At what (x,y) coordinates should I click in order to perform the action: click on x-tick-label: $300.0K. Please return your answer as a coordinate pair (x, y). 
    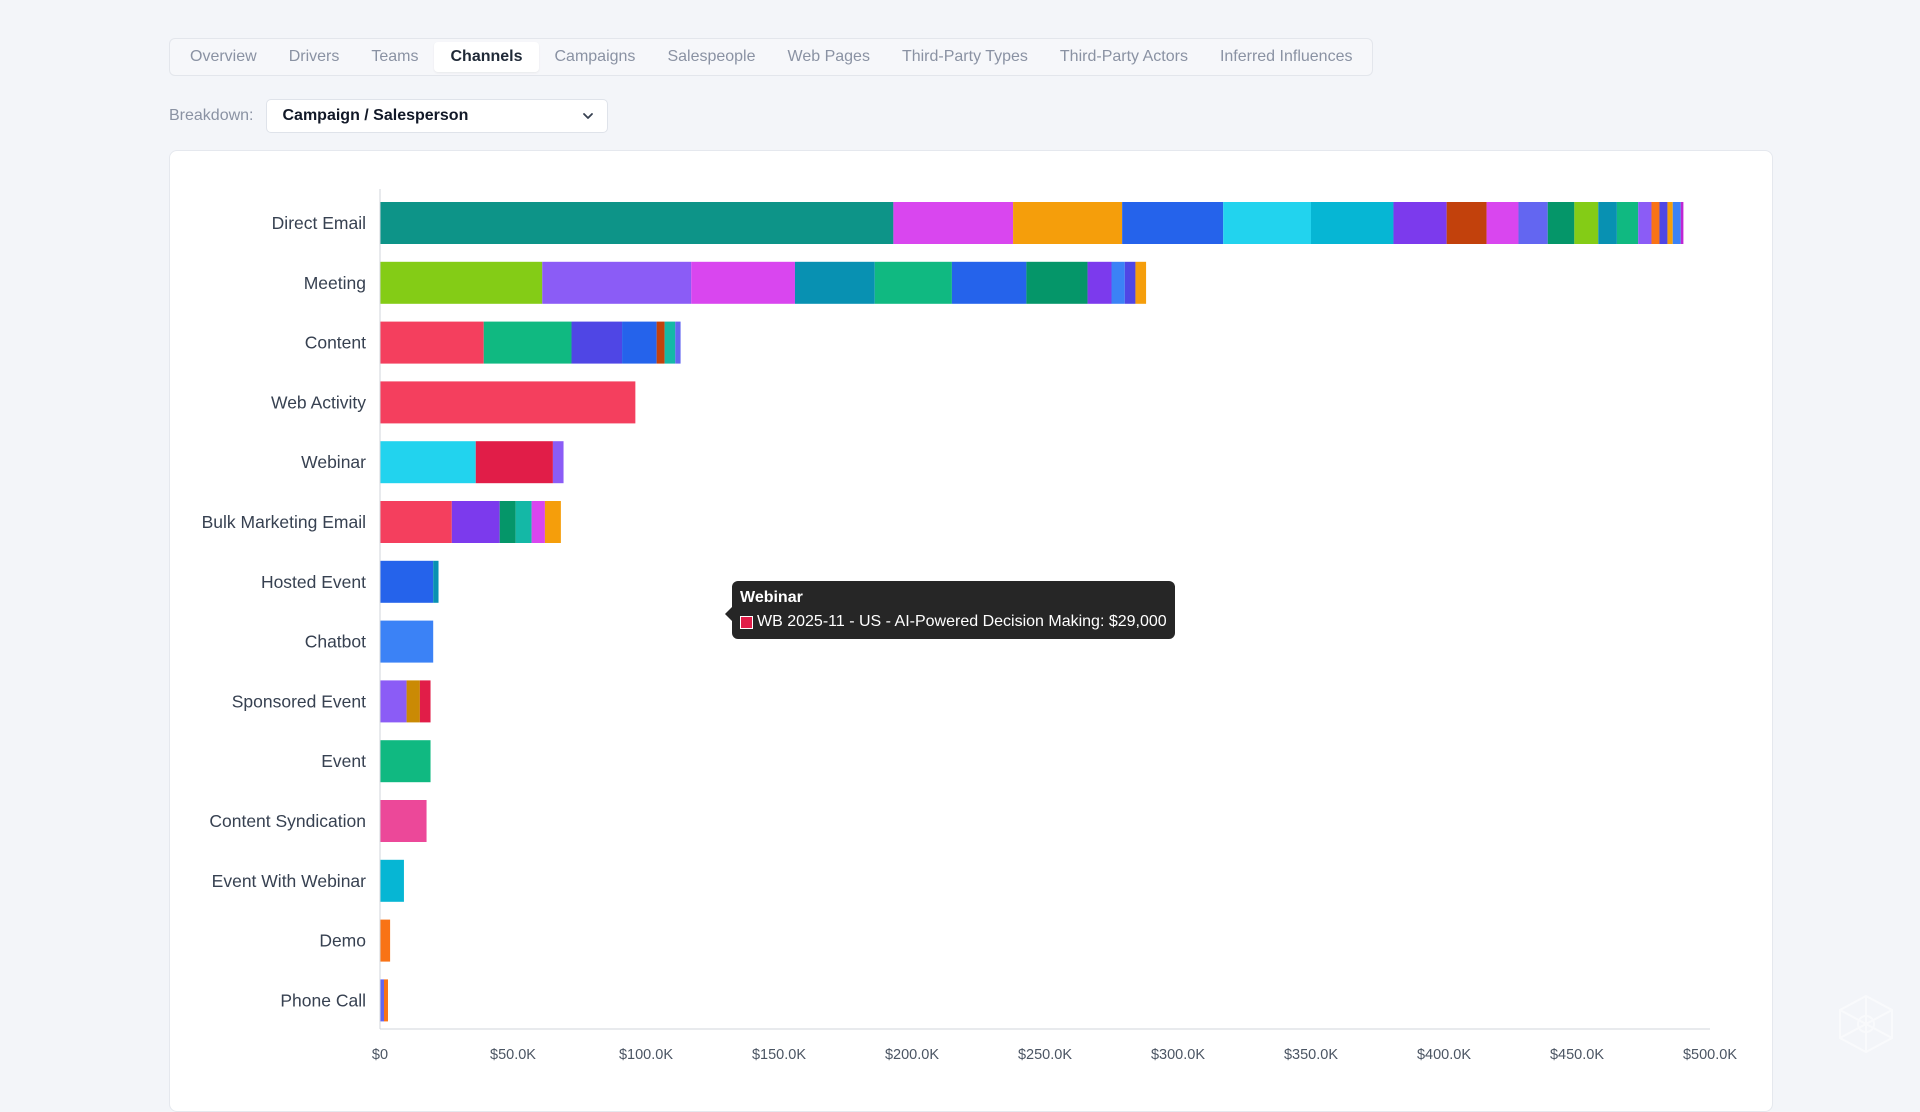
    Looking at the image, I should click on (1178, 1055).